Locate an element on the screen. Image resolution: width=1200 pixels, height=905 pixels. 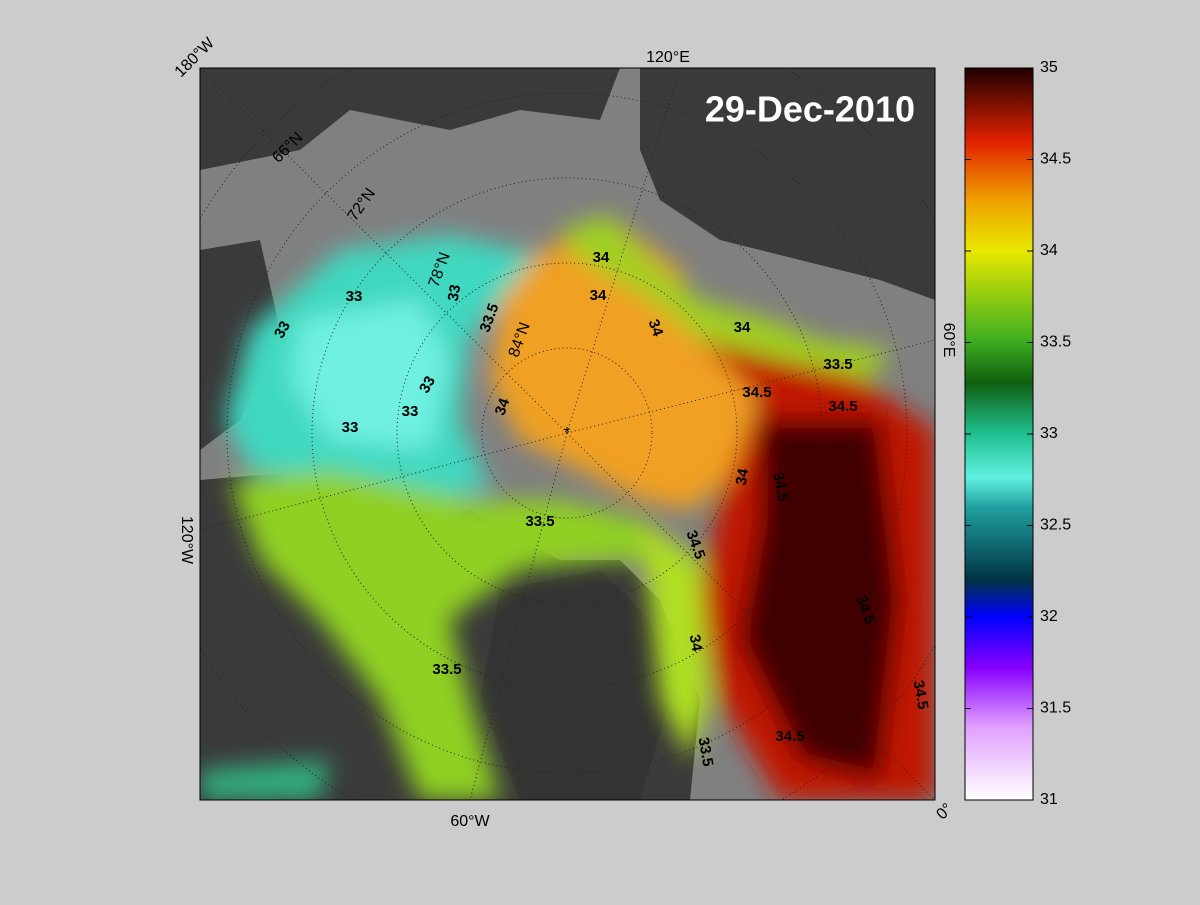
colorbar-tick-label: 31.5 is located at coordinates (1055, 708).